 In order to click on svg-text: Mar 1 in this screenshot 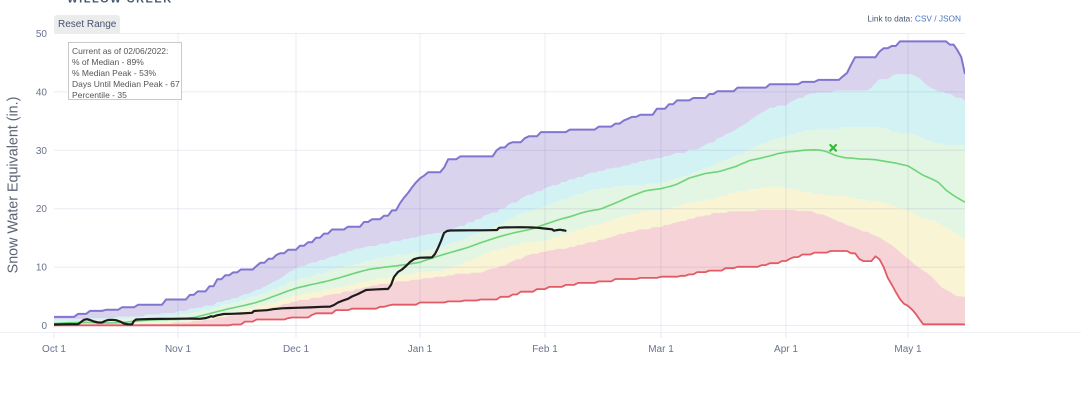, I will do `click(661, 349)`.